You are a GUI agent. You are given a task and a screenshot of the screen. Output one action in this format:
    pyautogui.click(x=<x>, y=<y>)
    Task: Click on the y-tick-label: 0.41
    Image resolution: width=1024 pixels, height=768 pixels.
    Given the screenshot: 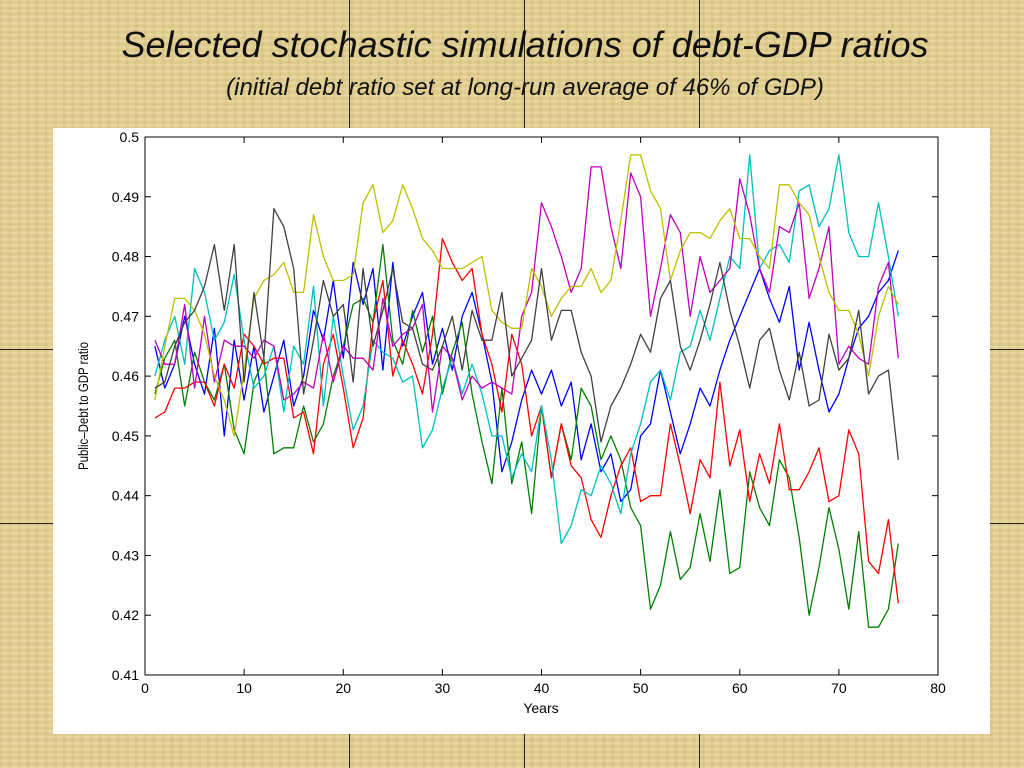 What is the action you would take?
    pyautogui.click(x=125, y=675)
    